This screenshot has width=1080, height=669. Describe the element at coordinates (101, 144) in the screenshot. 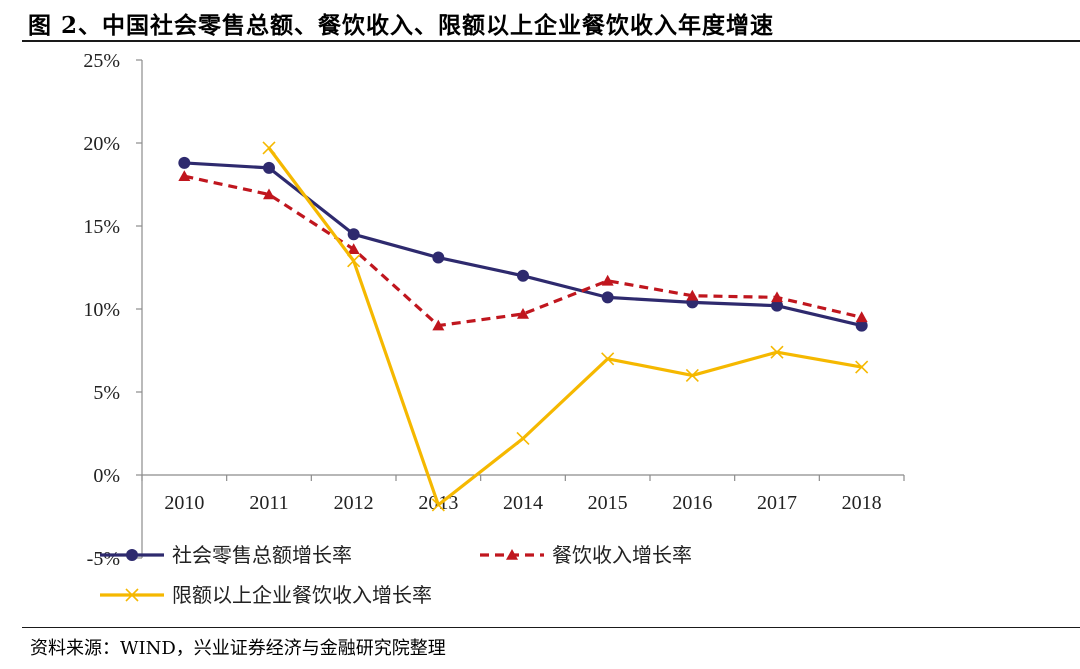

I see `y-tick-label: 20%` at that location.